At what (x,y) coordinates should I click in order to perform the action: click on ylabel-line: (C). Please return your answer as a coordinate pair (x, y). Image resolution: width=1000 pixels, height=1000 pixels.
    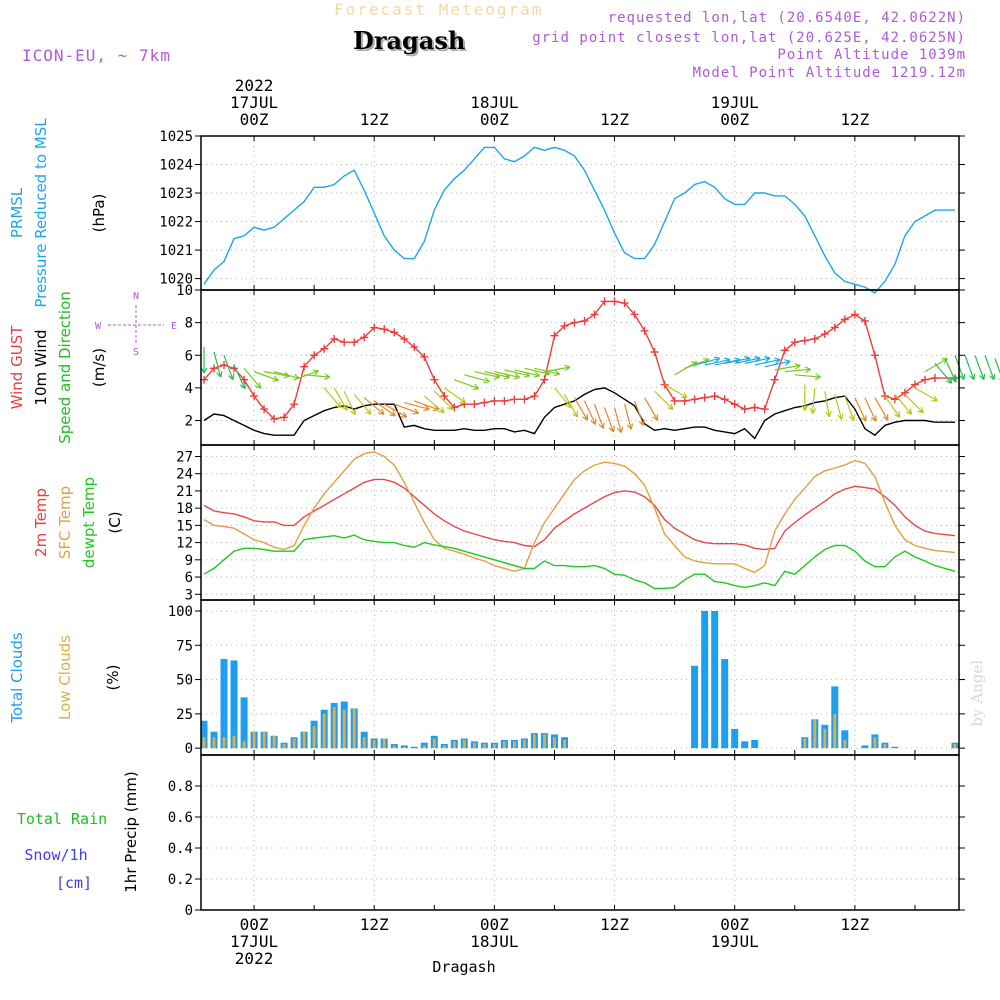
    Looking at the image, I should click on (115, 522).